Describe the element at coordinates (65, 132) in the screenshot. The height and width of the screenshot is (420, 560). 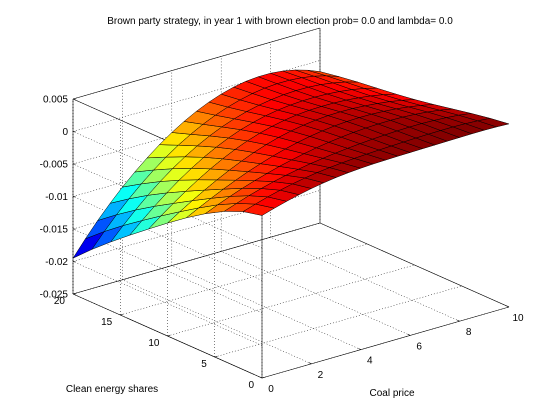
I see `z-tick-label: 0` at that location.